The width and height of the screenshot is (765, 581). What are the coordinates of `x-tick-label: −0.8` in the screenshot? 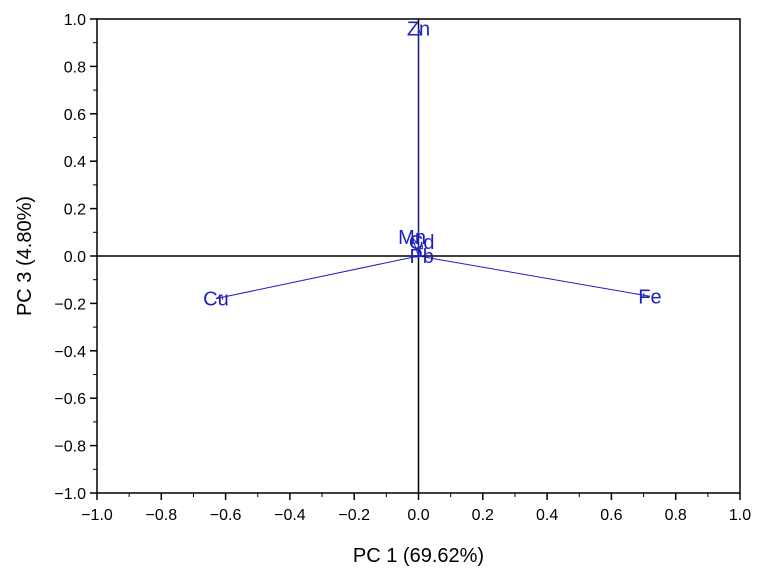 It's located at (162, 515).